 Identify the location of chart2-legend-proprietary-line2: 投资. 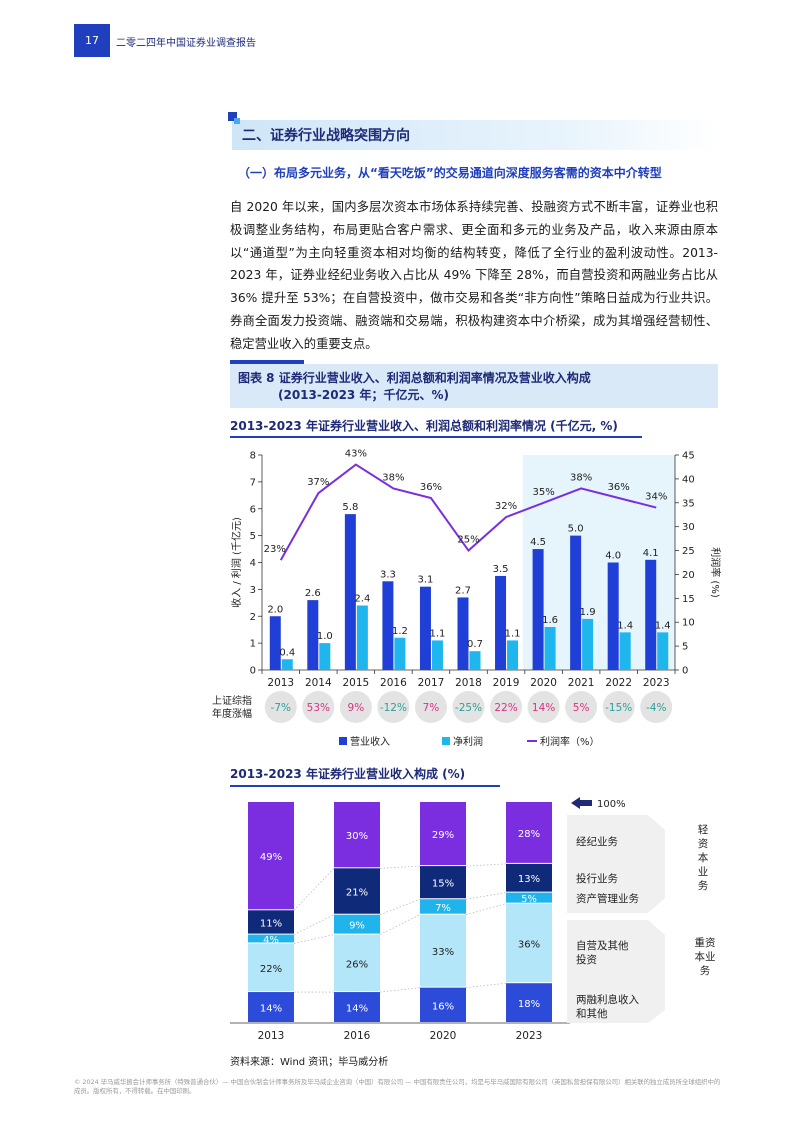
(586, 959).